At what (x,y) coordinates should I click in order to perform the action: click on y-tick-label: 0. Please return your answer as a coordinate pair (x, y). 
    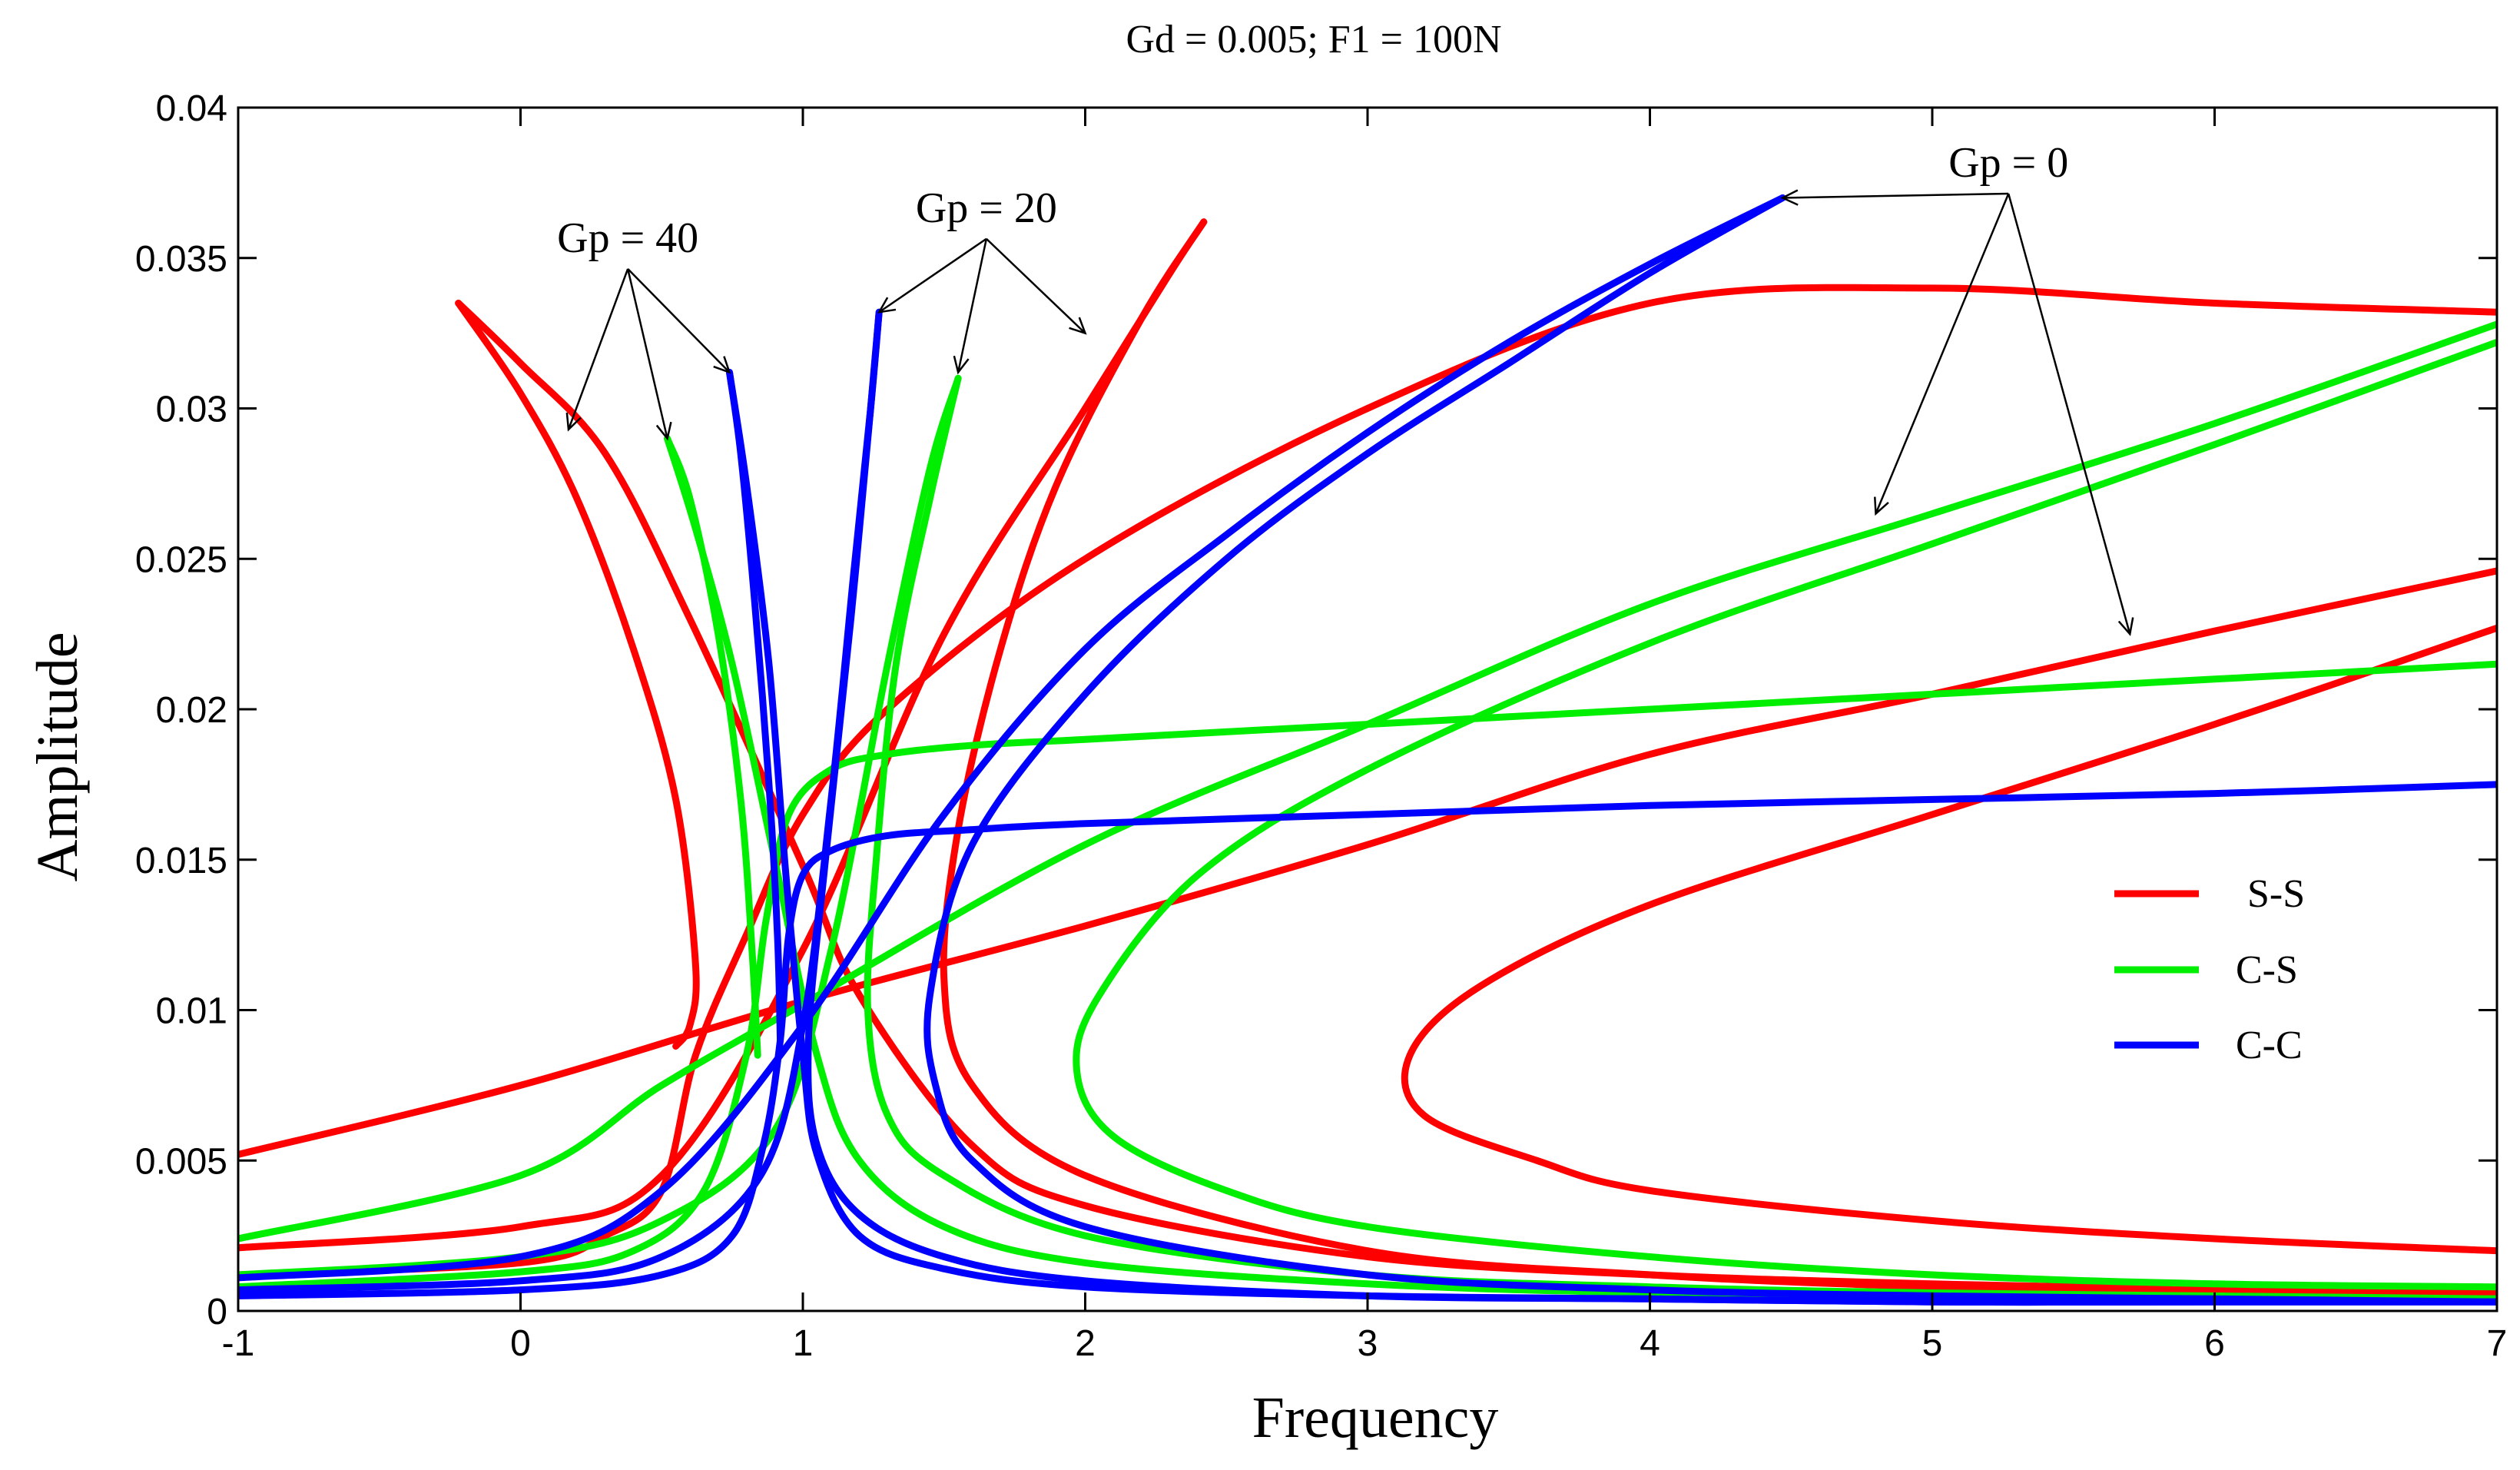
    Looking at the image, I should click on (217, 1312).